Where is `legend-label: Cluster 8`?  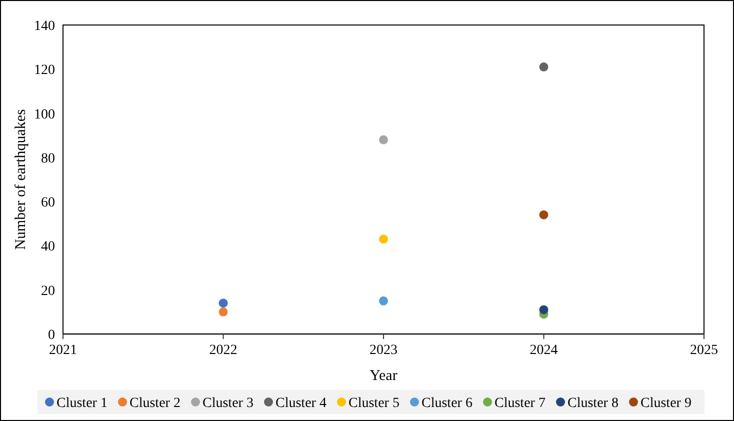
legend-label: Cluster 8 is located at coordinates (593, 403).